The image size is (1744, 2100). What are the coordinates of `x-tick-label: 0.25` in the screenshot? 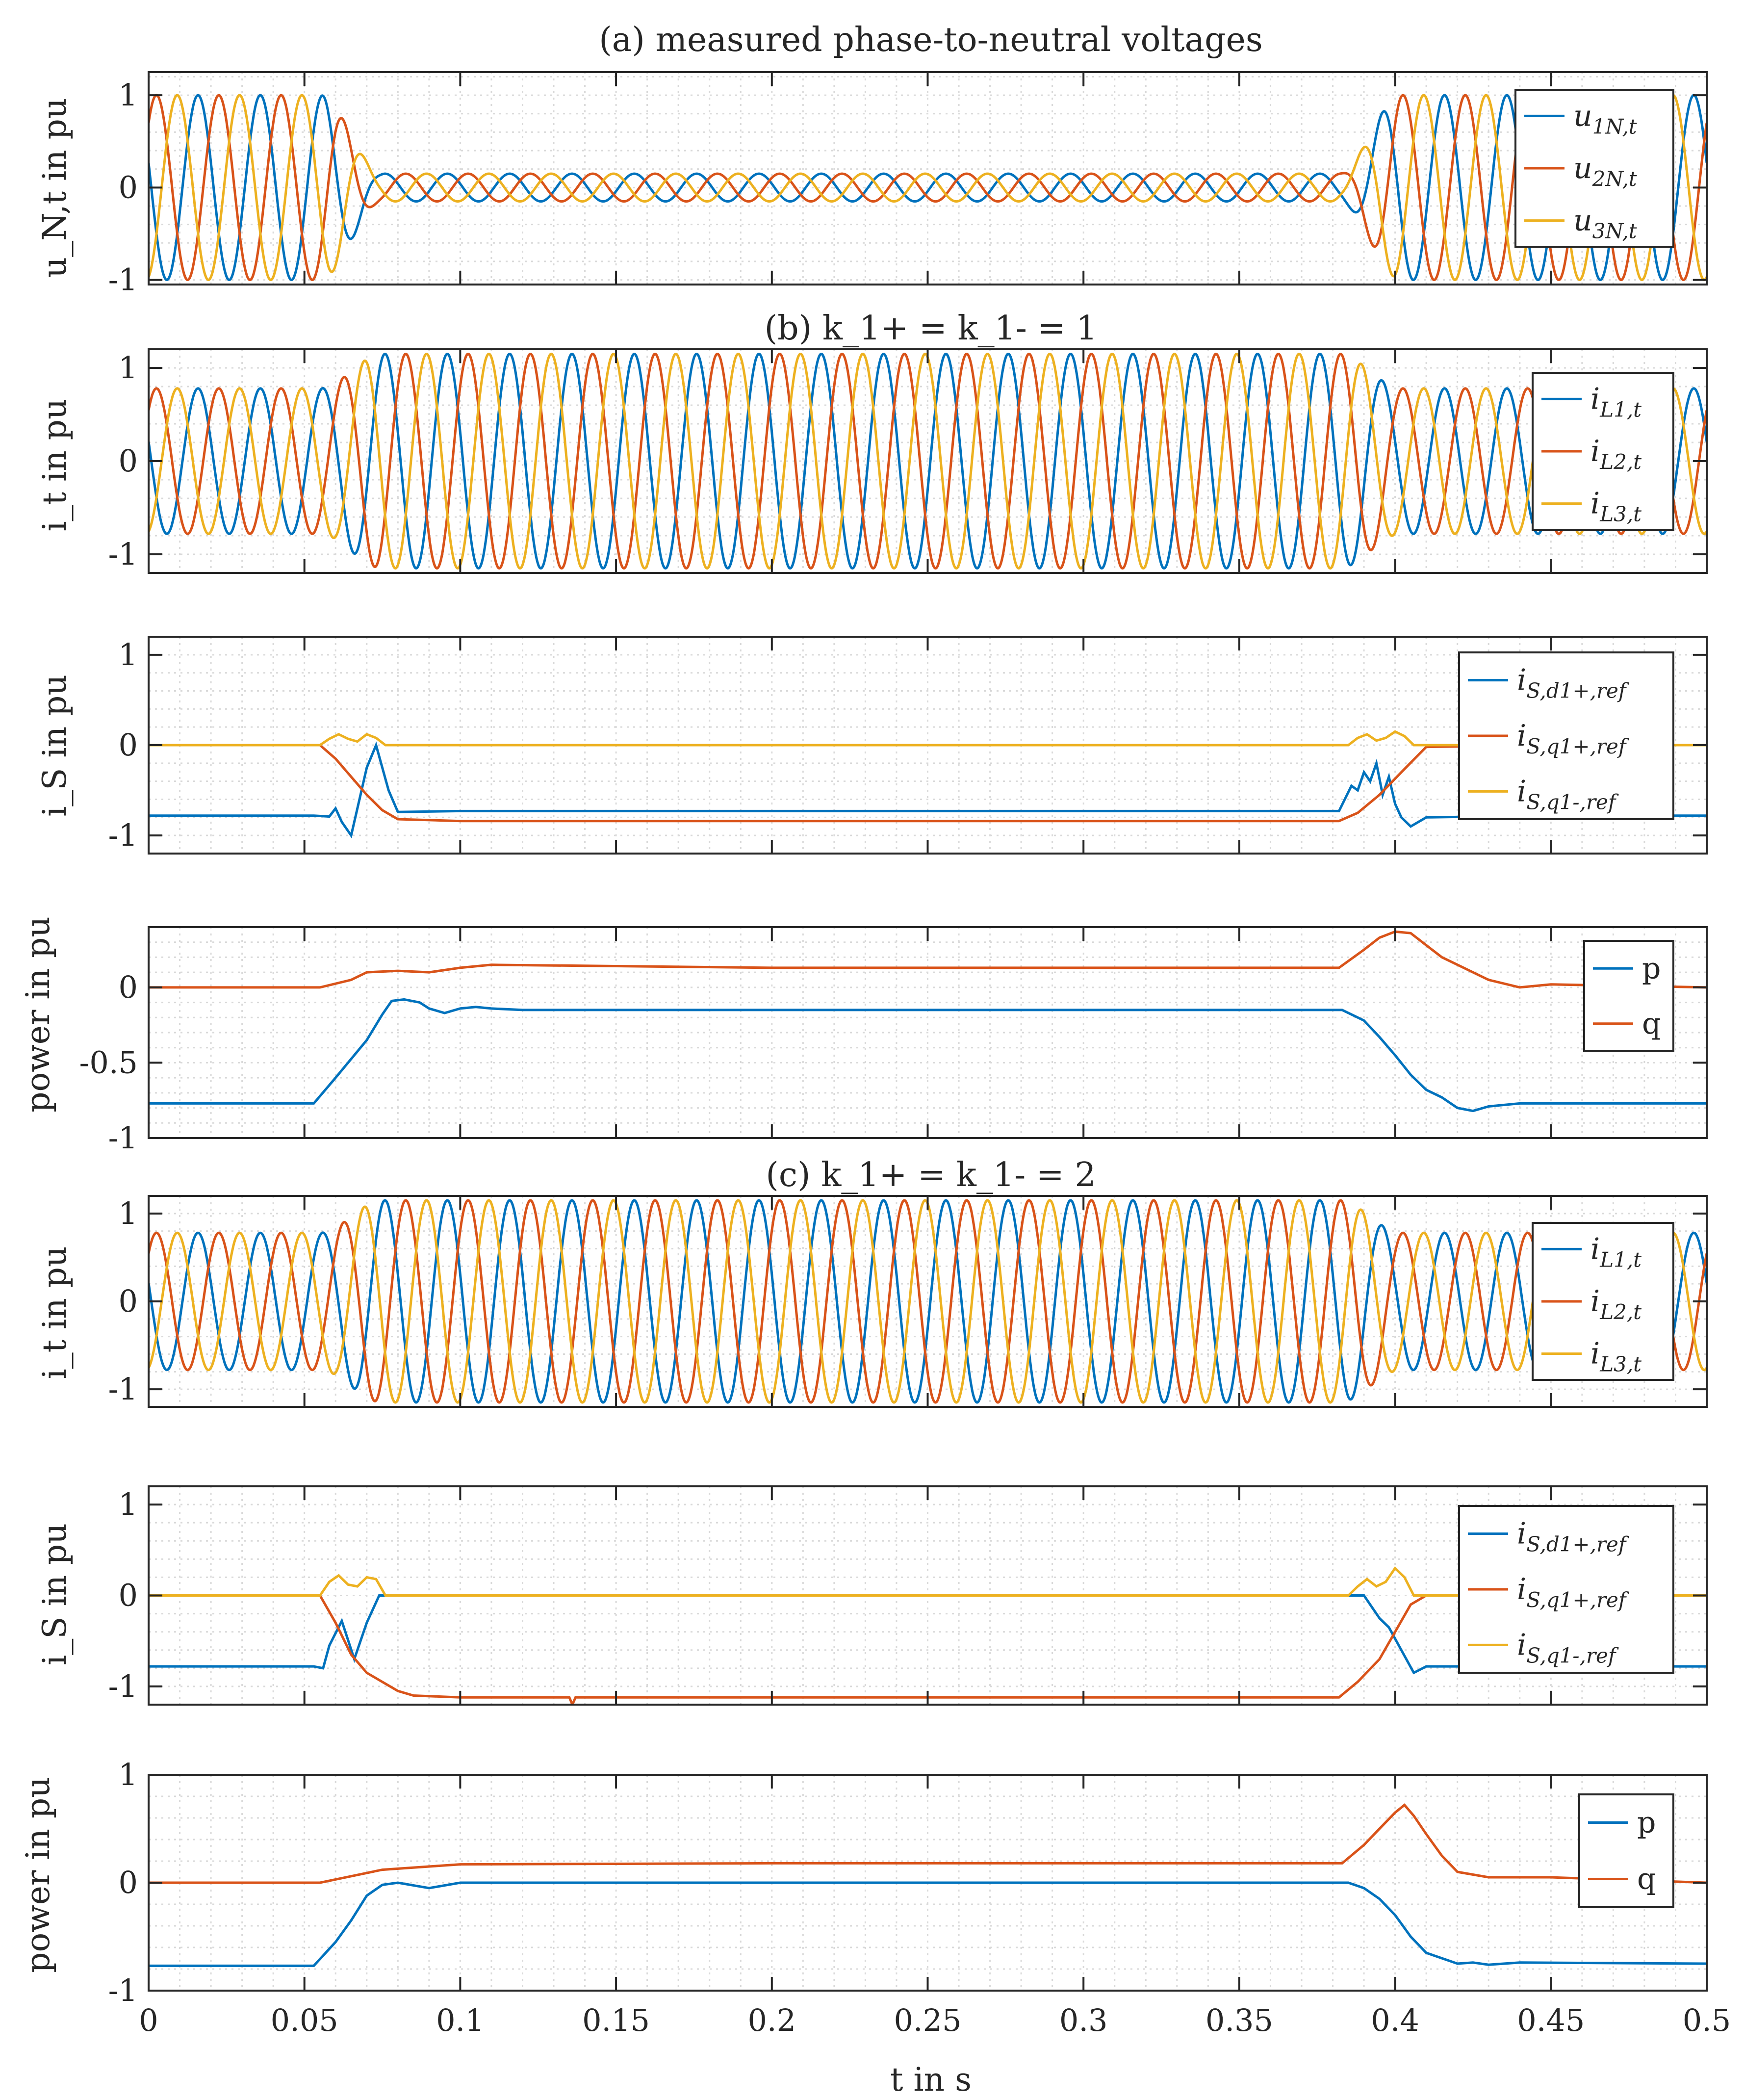 It's located at (928, 2020).